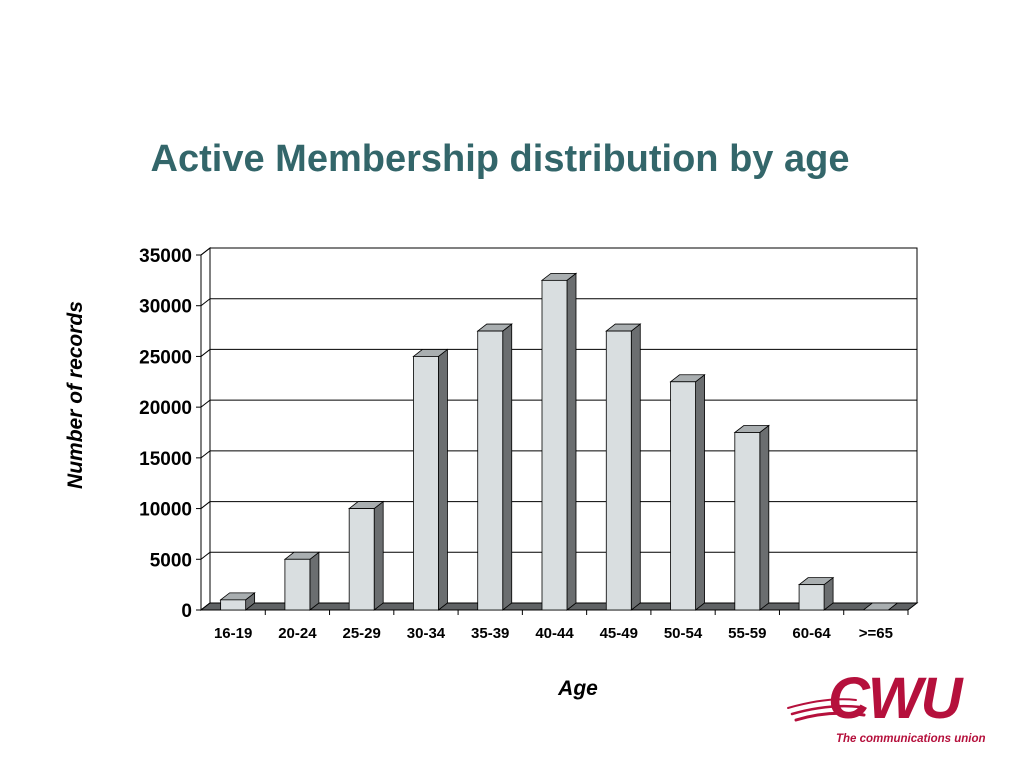 The image size is (1024, 768). I want to click on cwu-logo: CWU The communications union, so click(886, 705).